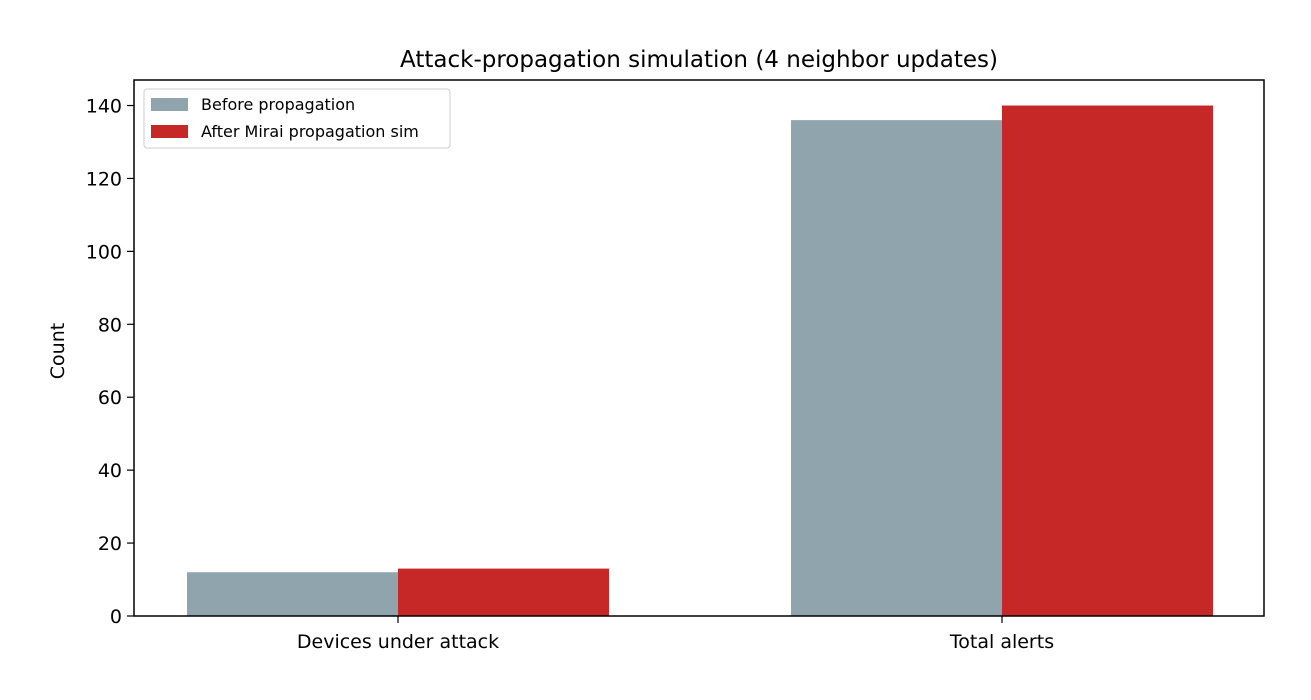 This screenshot has width=1311, height=700. I want to click on y-tick-label: 40, so click(110, 471).